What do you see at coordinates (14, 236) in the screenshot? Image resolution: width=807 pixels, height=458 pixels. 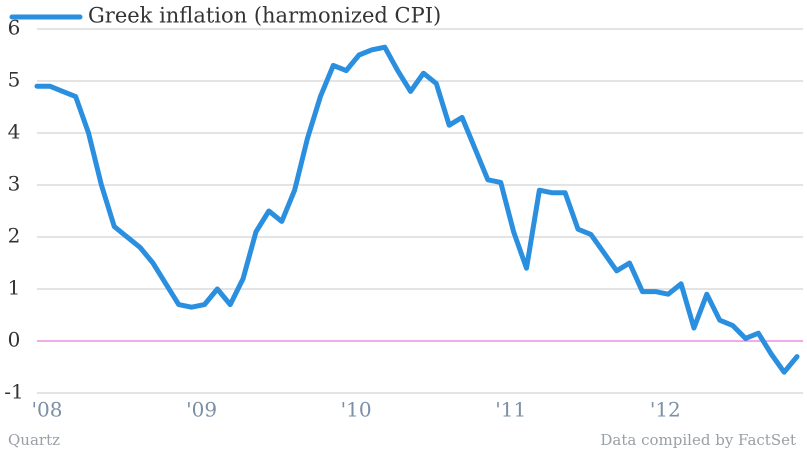 I see `y-tick-label: 2` at bounding box center [14, 236].